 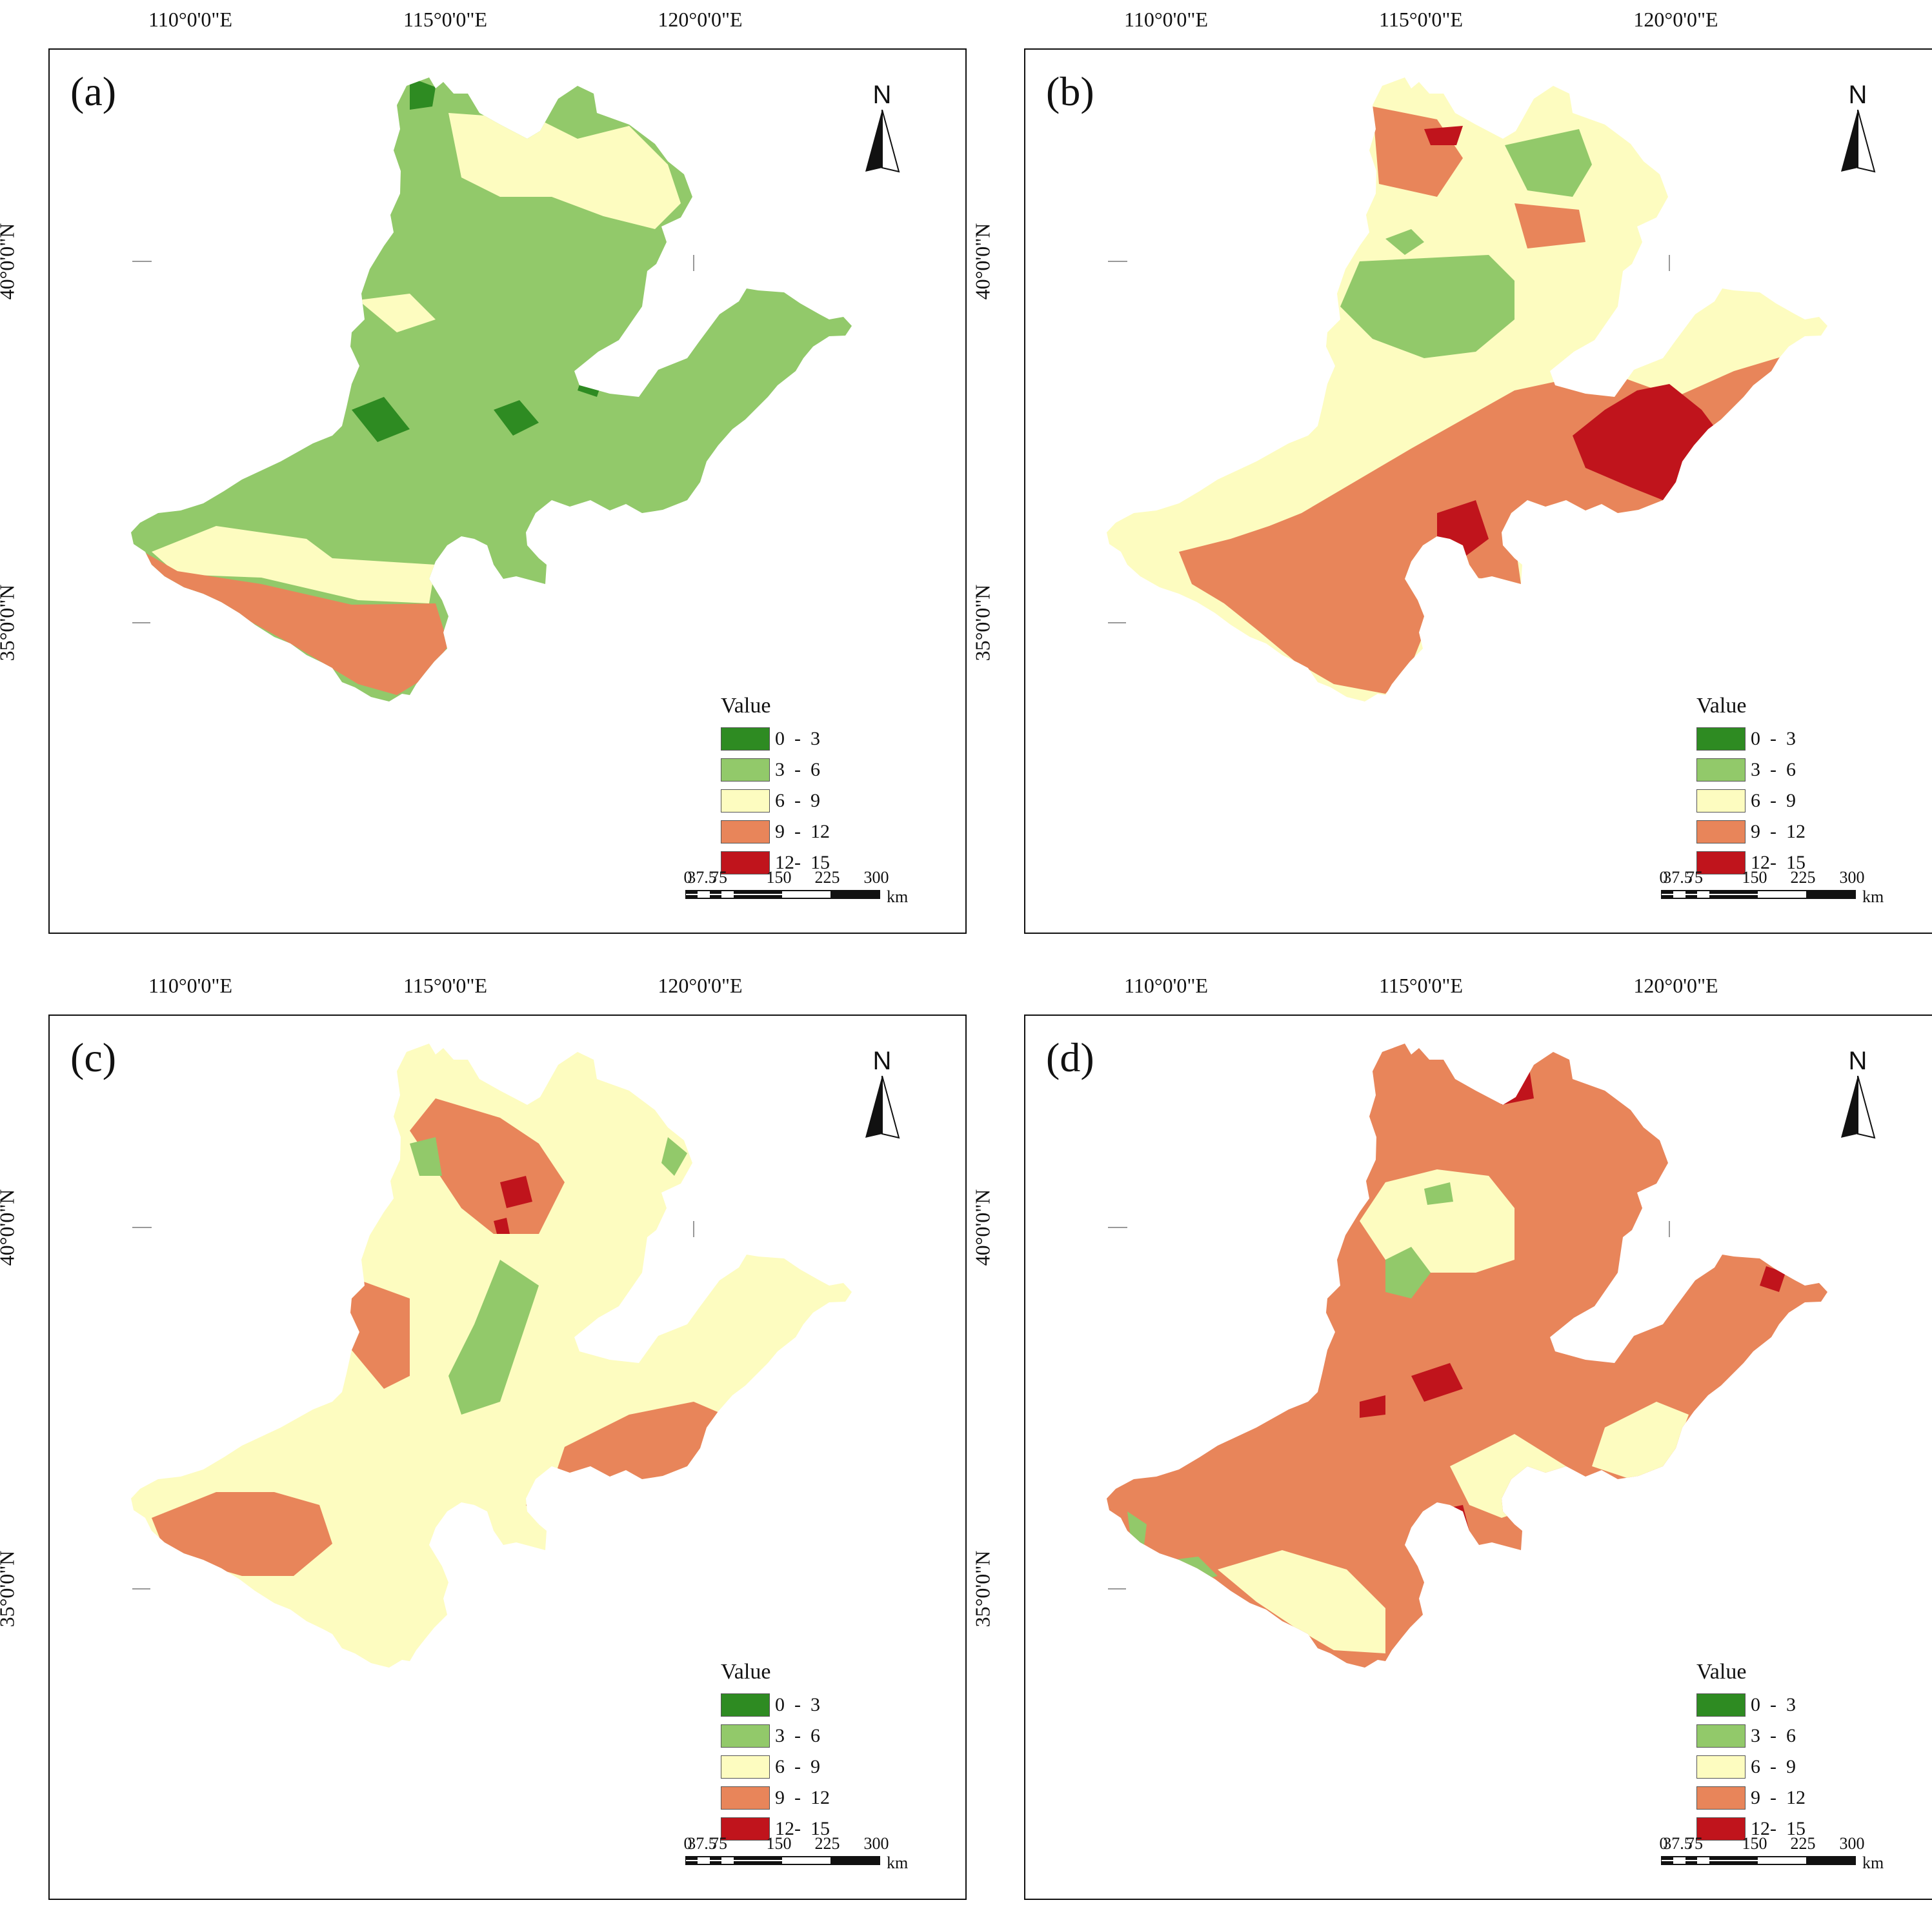 I want to click on scale-tick: 75, so click(x=719, y=1843).